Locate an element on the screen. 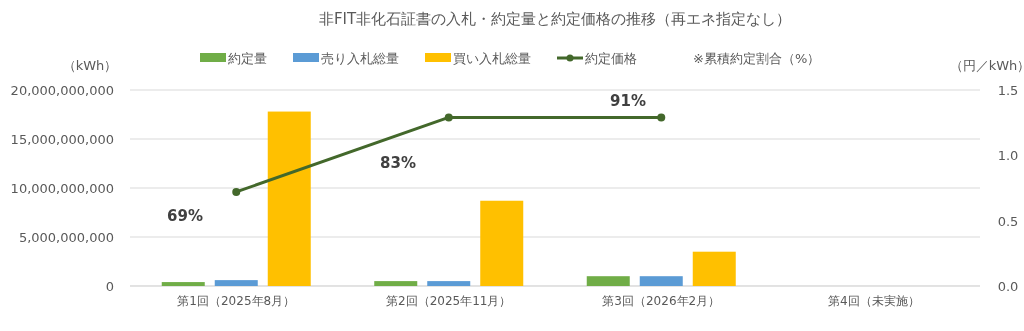 This screenshot has height=331, width=1024. legend-label: 約定量 is located at coordinates (247, 58).